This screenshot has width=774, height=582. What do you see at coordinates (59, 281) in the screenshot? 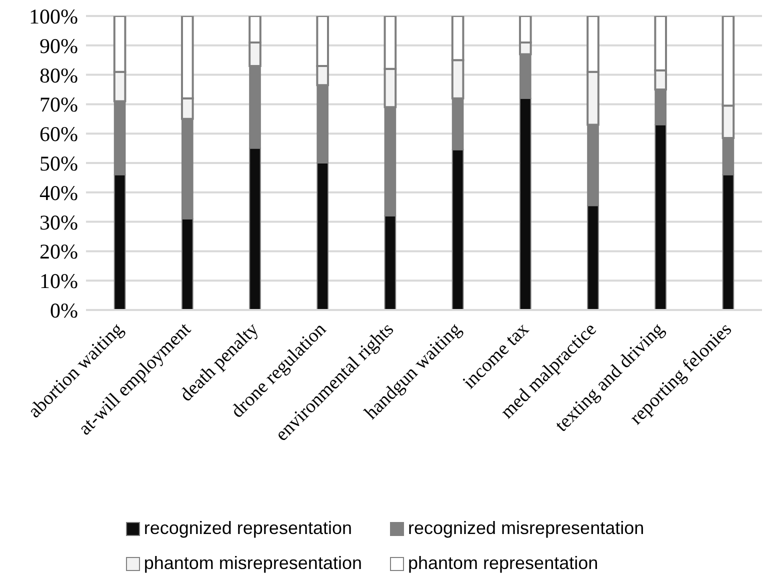
I see `y-tick-label: 10%` at bounding box center [59, 281].